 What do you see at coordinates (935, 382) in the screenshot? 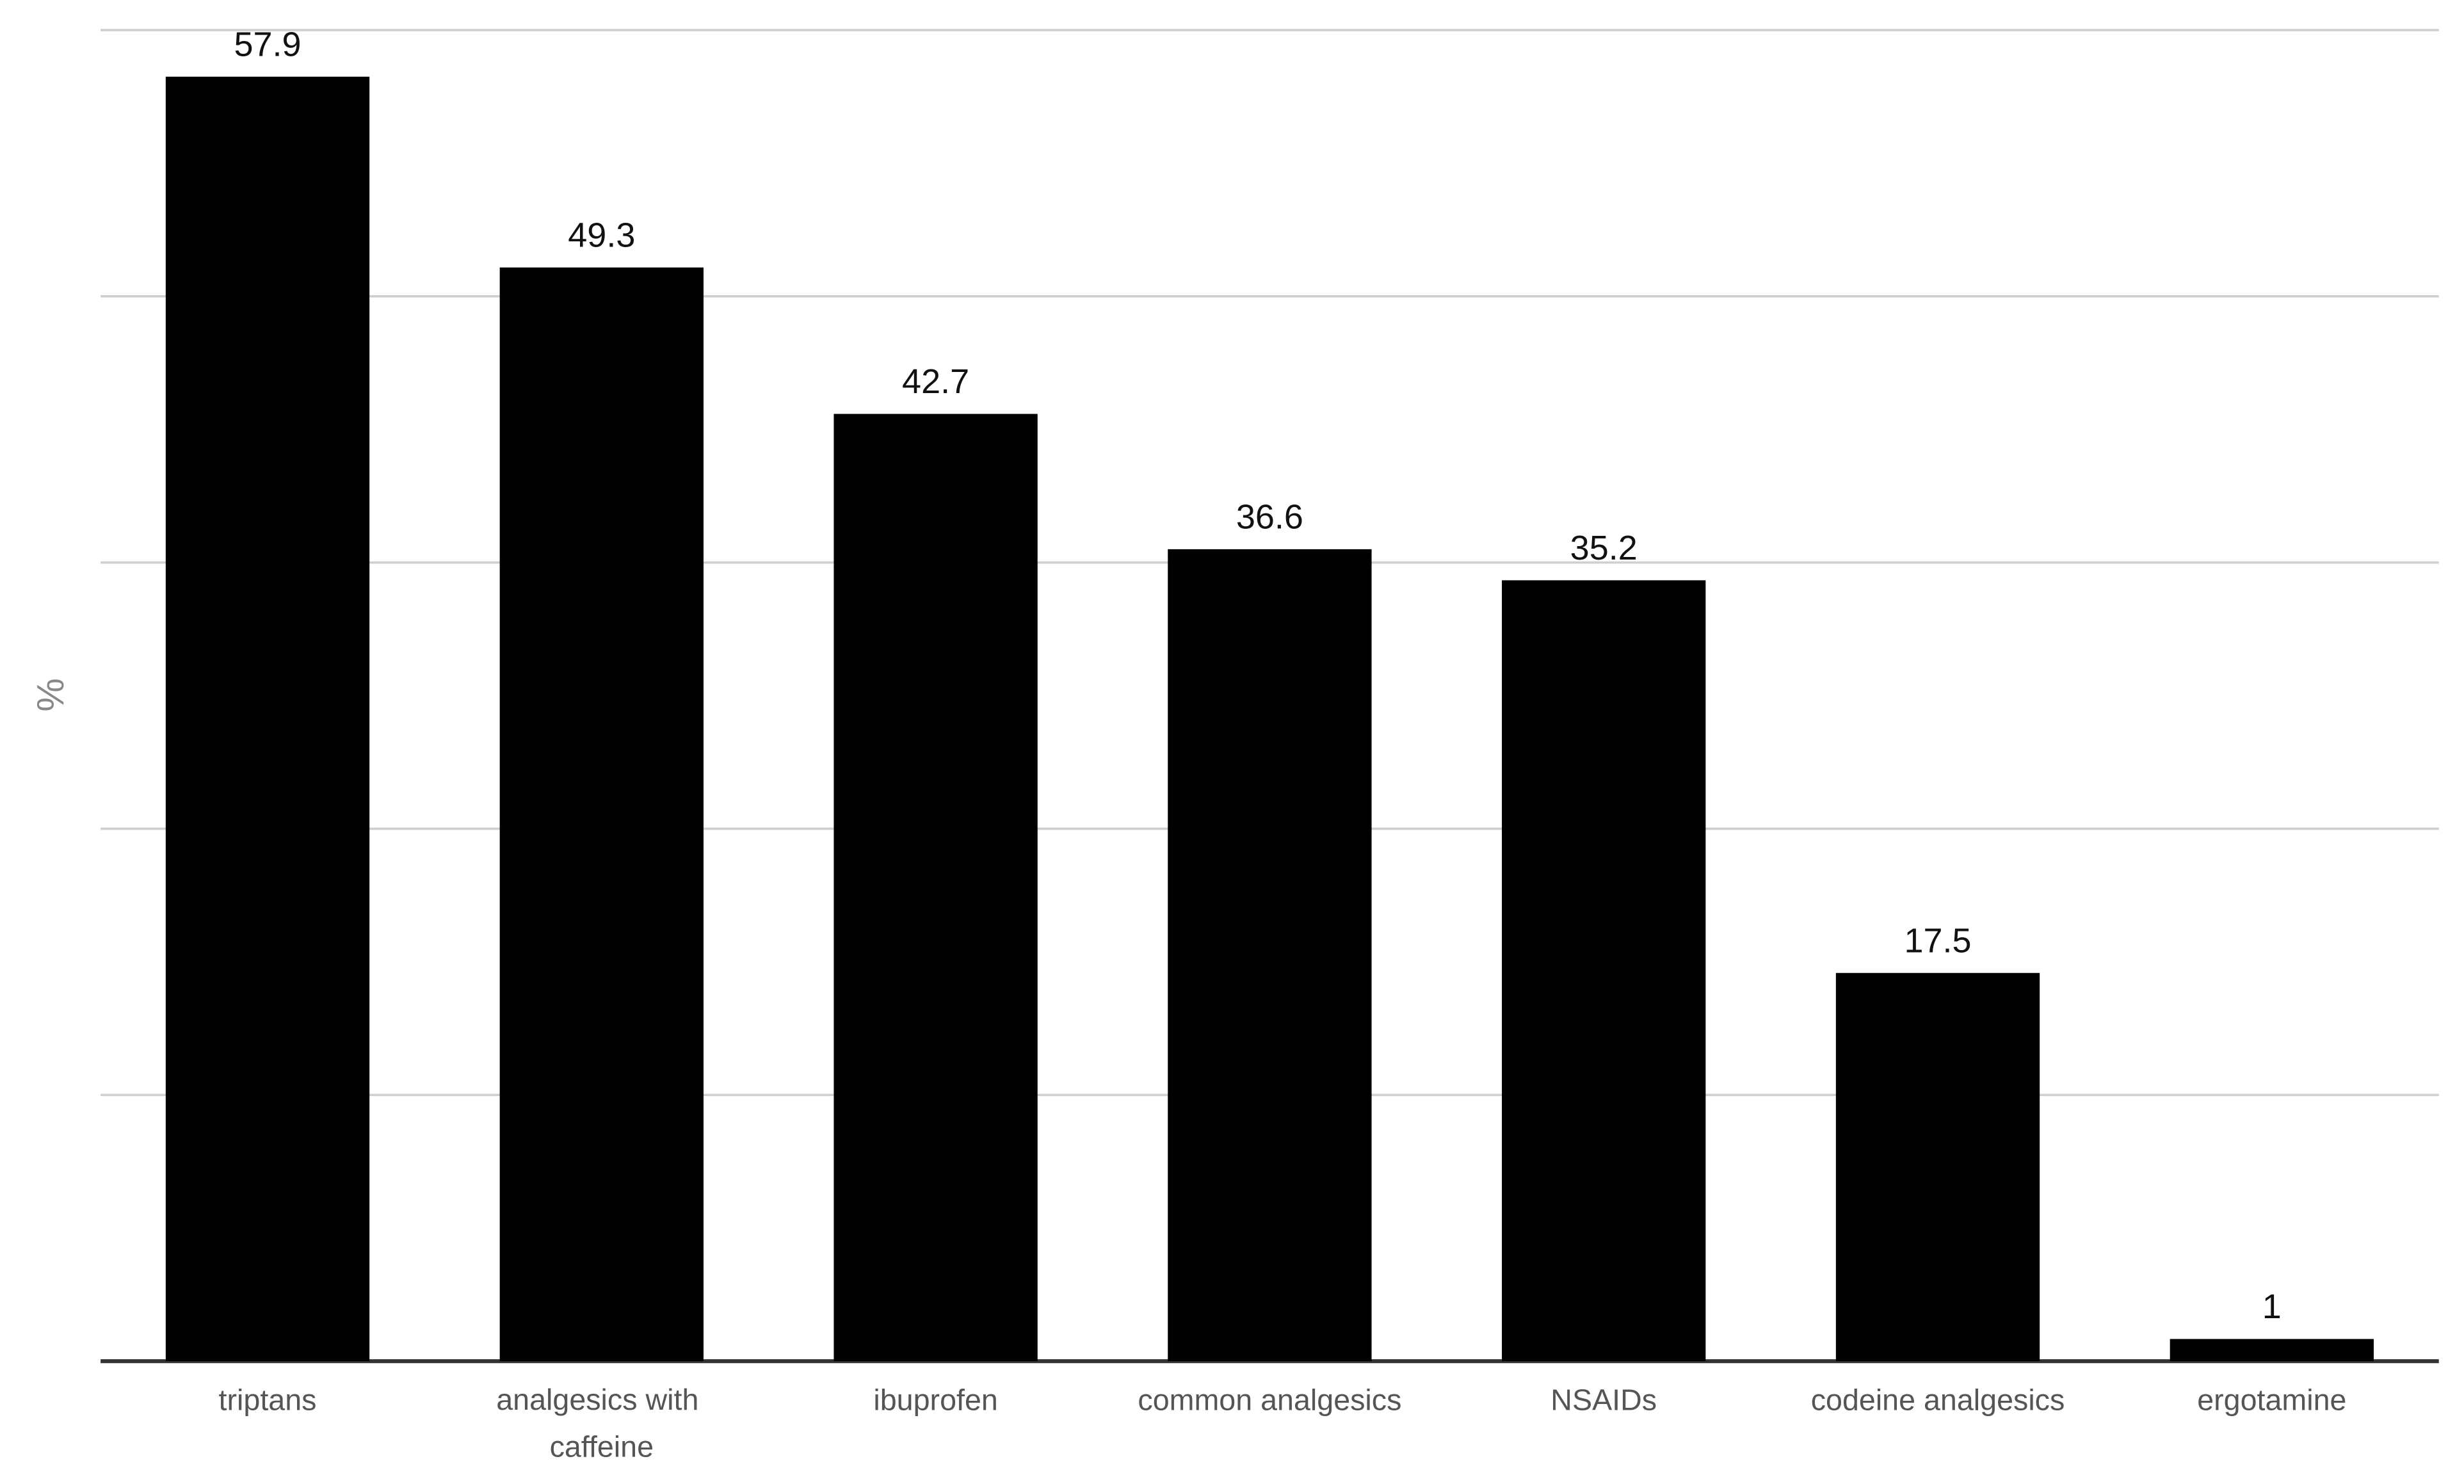
I see `value-label: 42.7` at bounding box center [935, 382].